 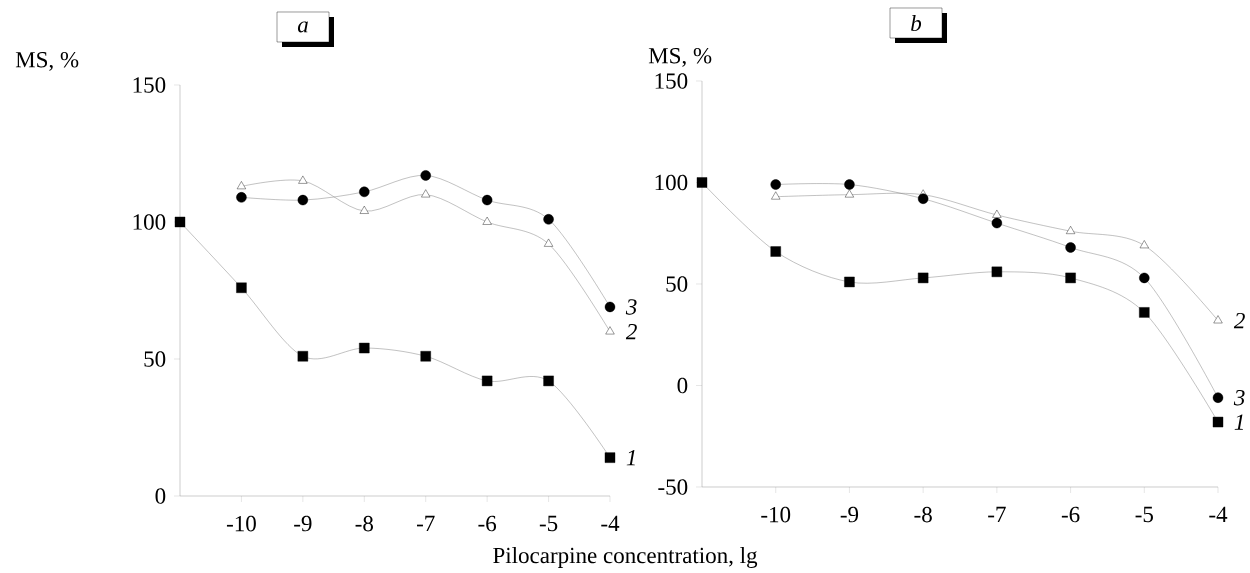 What do you see at coordinates (916, 23) in the screenshot?
I see `chart-title: b` at bounding box center [916, 23].